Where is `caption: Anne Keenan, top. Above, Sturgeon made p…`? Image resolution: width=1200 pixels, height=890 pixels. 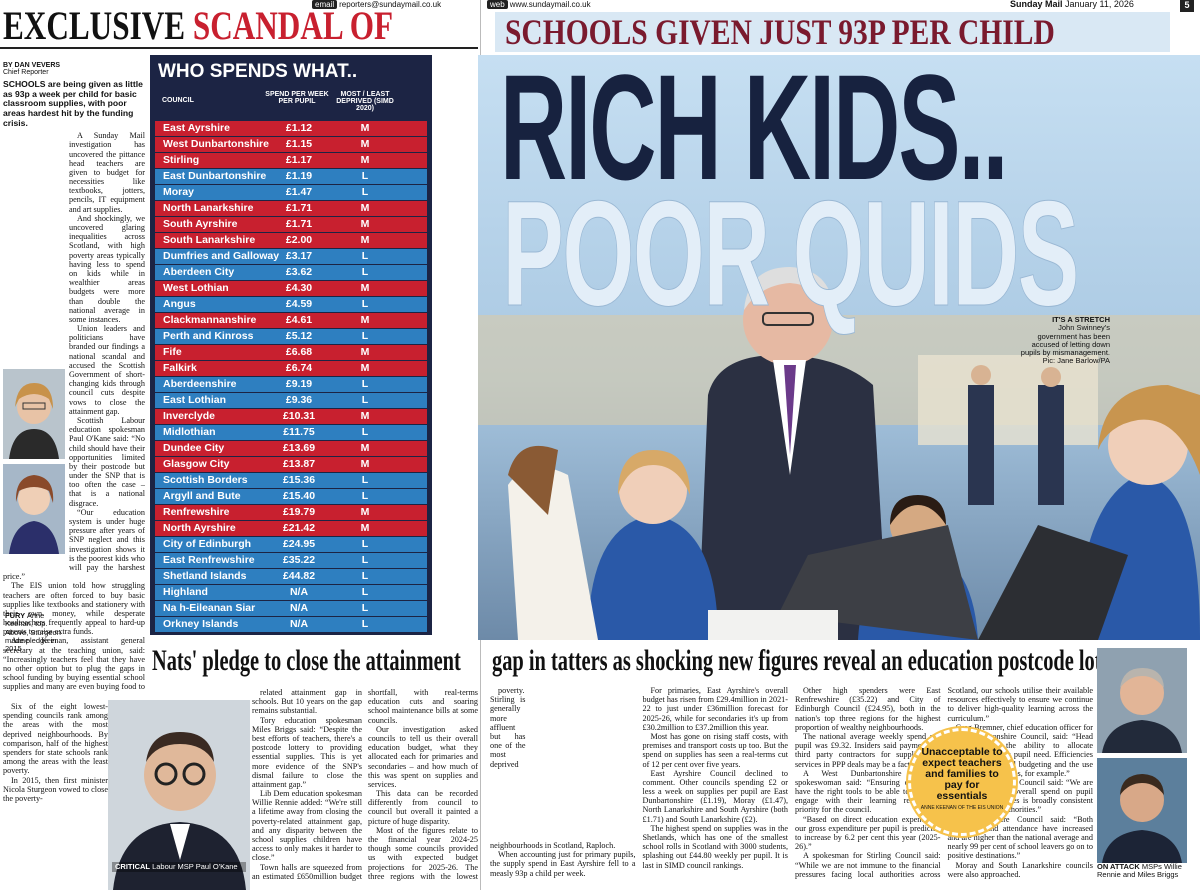
caption: Anne Keenan, top. Above, Sturgeon made p… is located at coordinates (33, 632).